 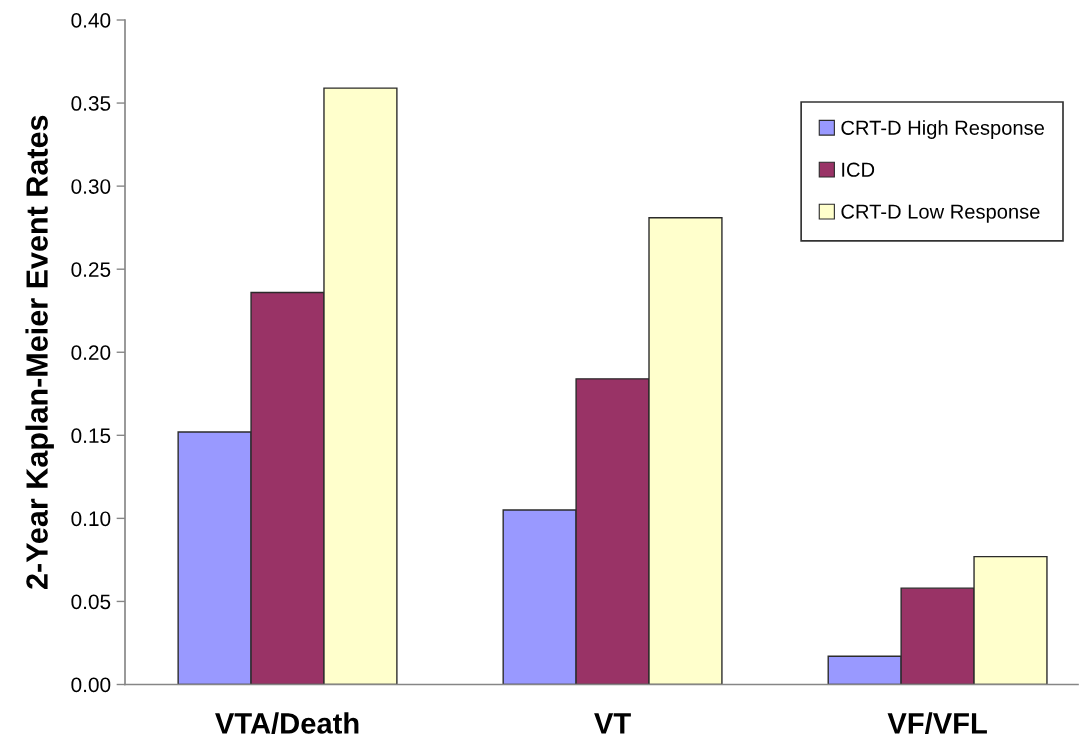 What do you see at coordinates (91, 269) in the screenshot?
I see `y-tick-label: 0.25` at bounding box center [91, 269].